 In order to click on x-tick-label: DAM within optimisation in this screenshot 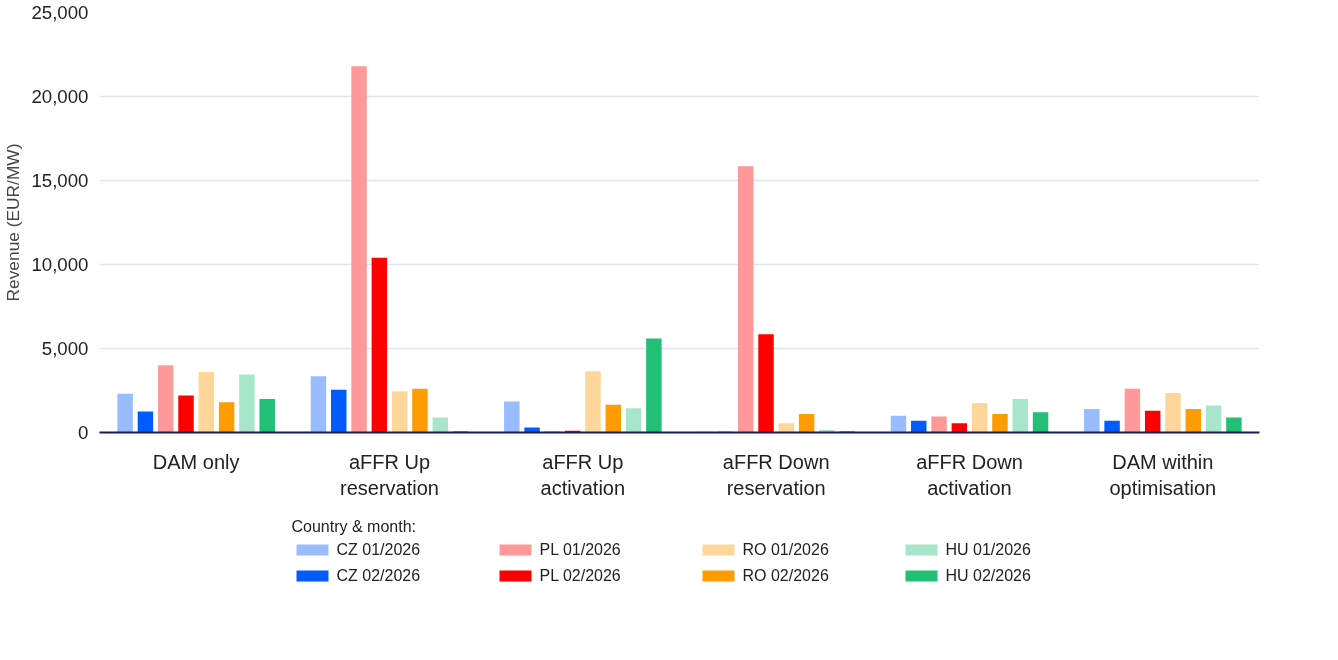, I will do `click(1163, 474)`.